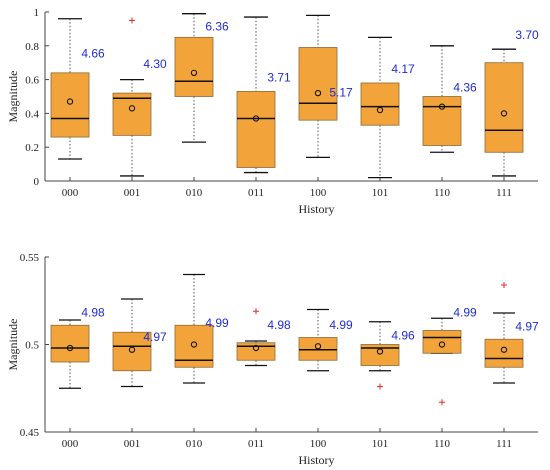 The width and height of the screenshot is (550, 470). What do you see at coordinates (32, 346) in the screenshot?
I see `y-tick-label: 0.5` at bounding box center [32, 346].